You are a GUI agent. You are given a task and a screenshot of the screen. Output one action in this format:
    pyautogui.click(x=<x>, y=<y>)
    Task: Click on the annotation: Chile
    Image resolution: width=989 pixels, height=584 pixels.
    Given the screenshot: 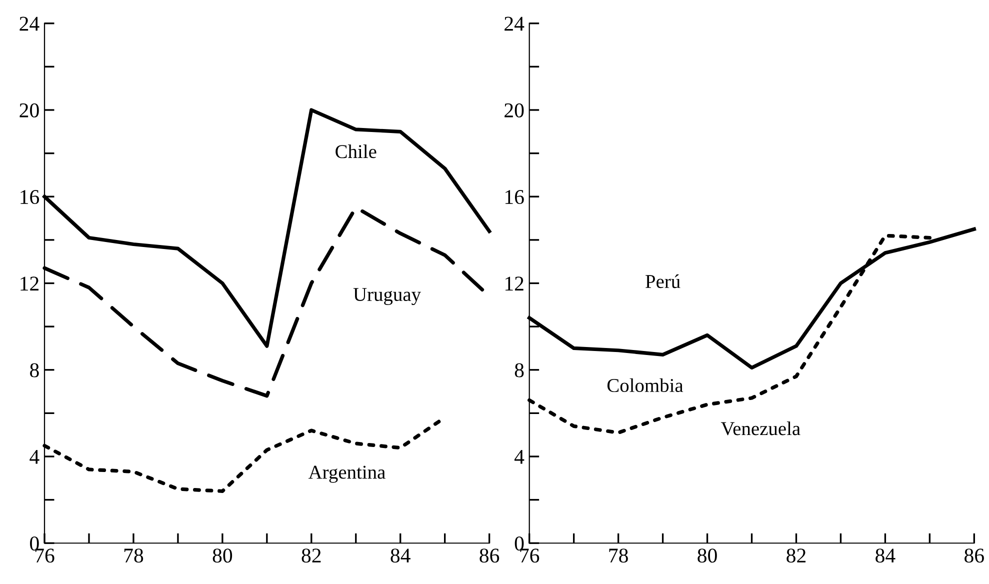 What is the action you would take?
    pyautogui.click(x=356, y=151)
    